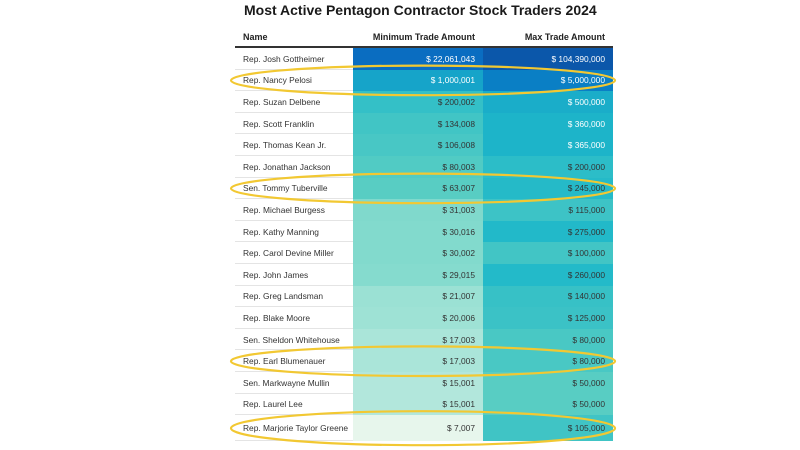  Describe the element at coordinates (285, 188) in the screenshot. I see `row-name: Sen. Tommy Tuberville` at that location.